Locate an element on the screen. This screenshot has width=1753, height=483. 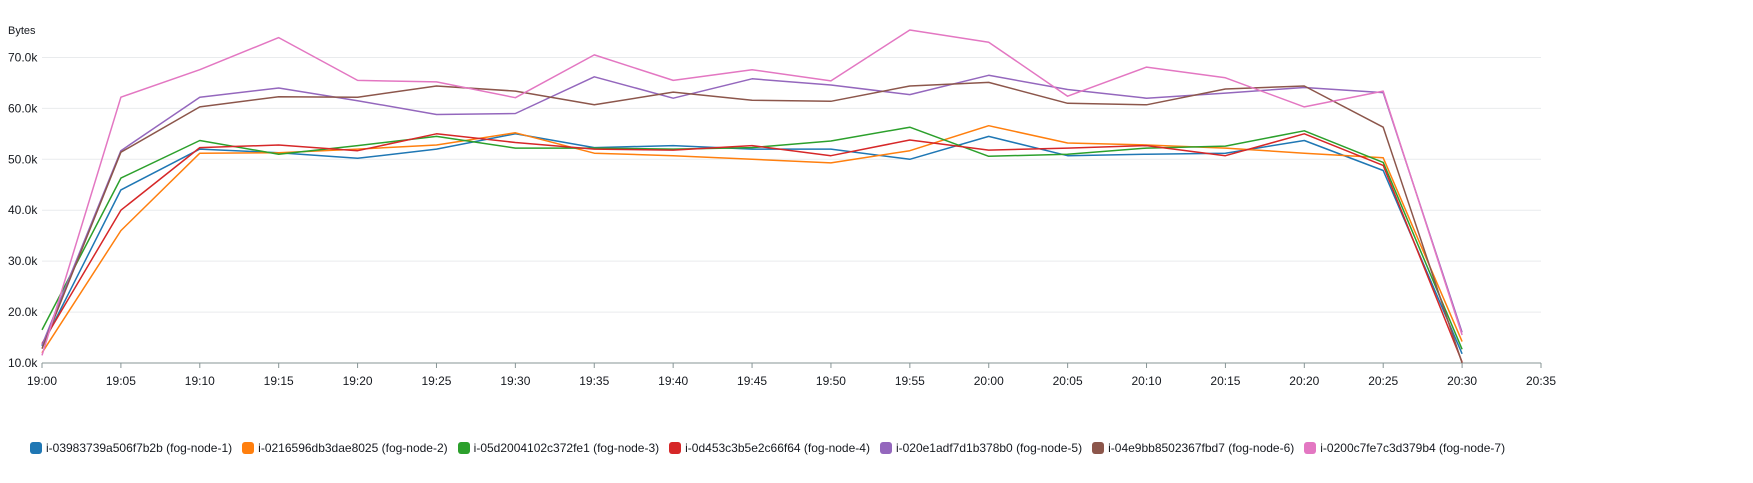
legend-item-7: i-0200c7fe7c3d379b4 (fog-node-7) is located at coordinates (1404, 448).